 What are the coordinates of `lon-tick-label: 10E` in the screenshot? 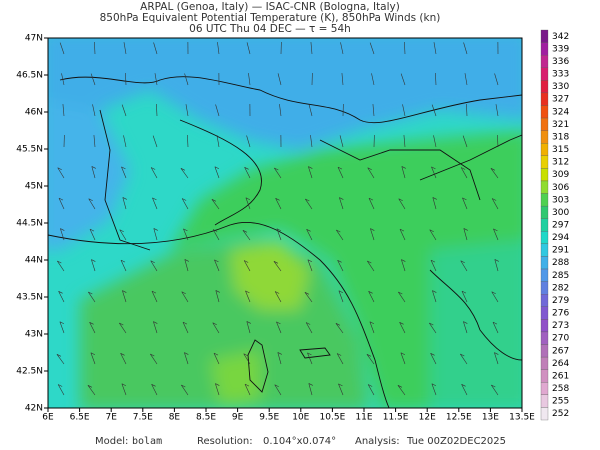 It's located at (300, 418).